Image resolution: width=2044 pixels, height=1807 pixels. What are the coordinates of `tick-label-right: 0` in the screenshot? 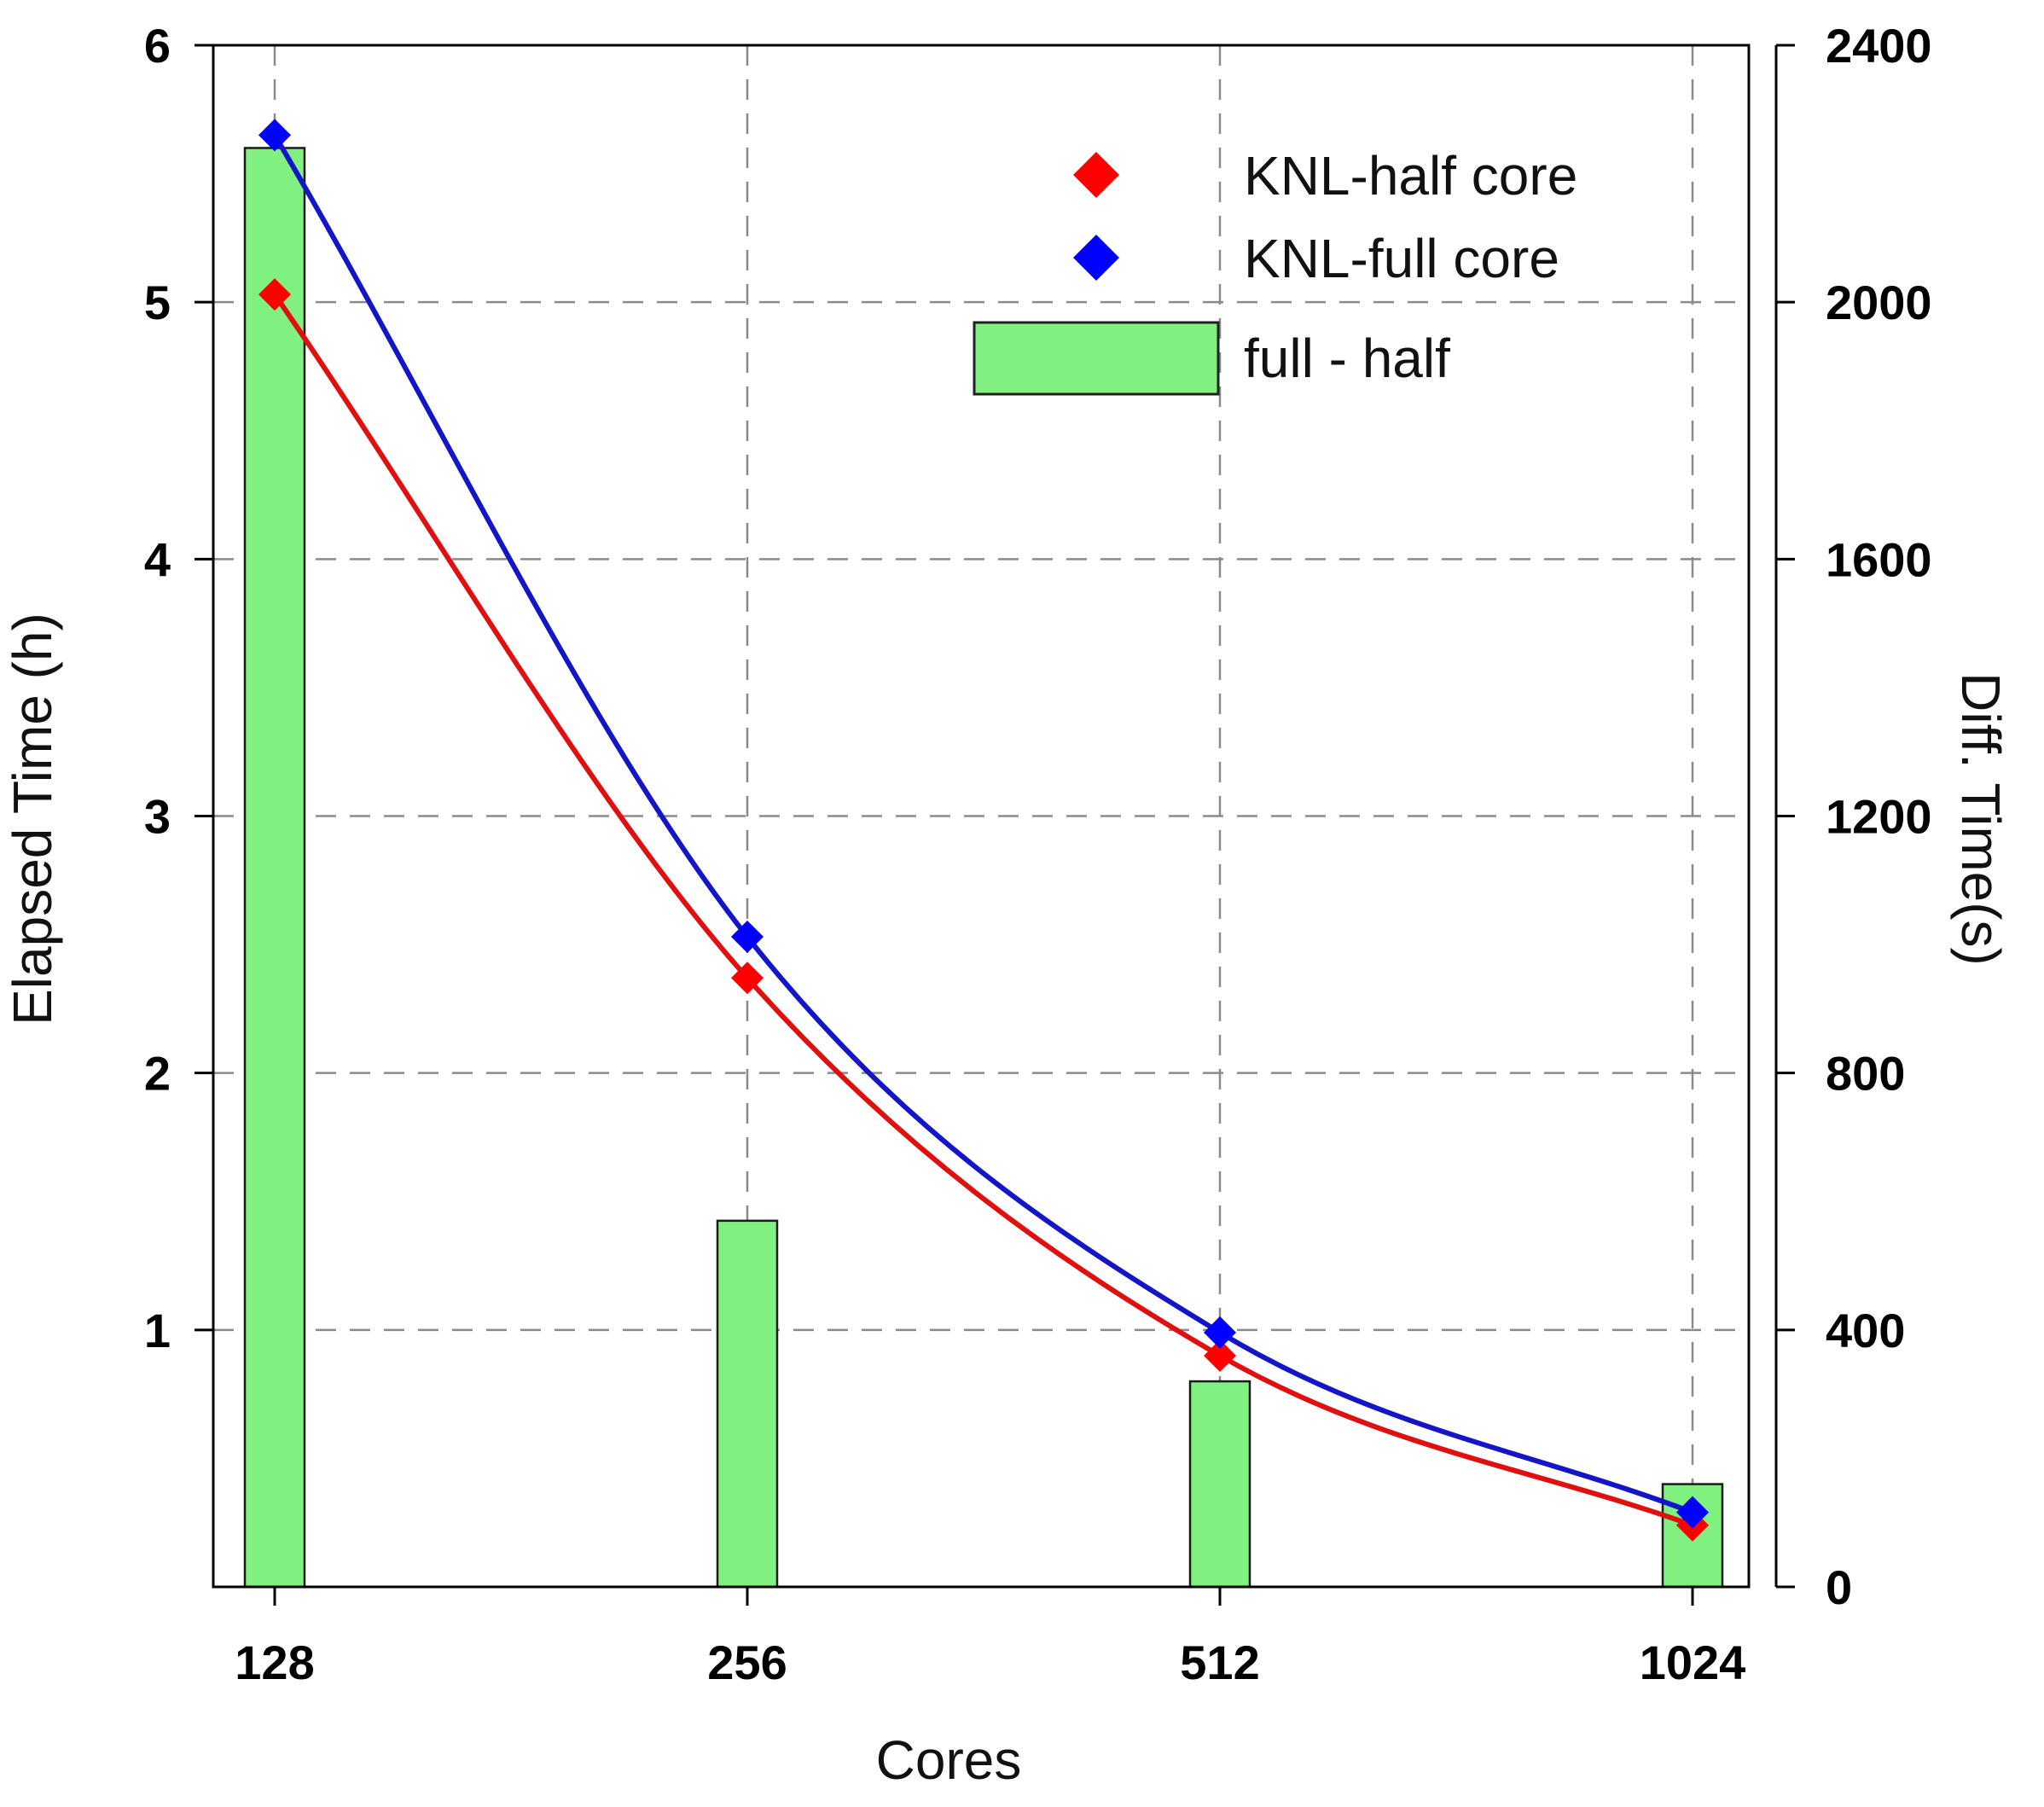 It's located at (1839, 1587).